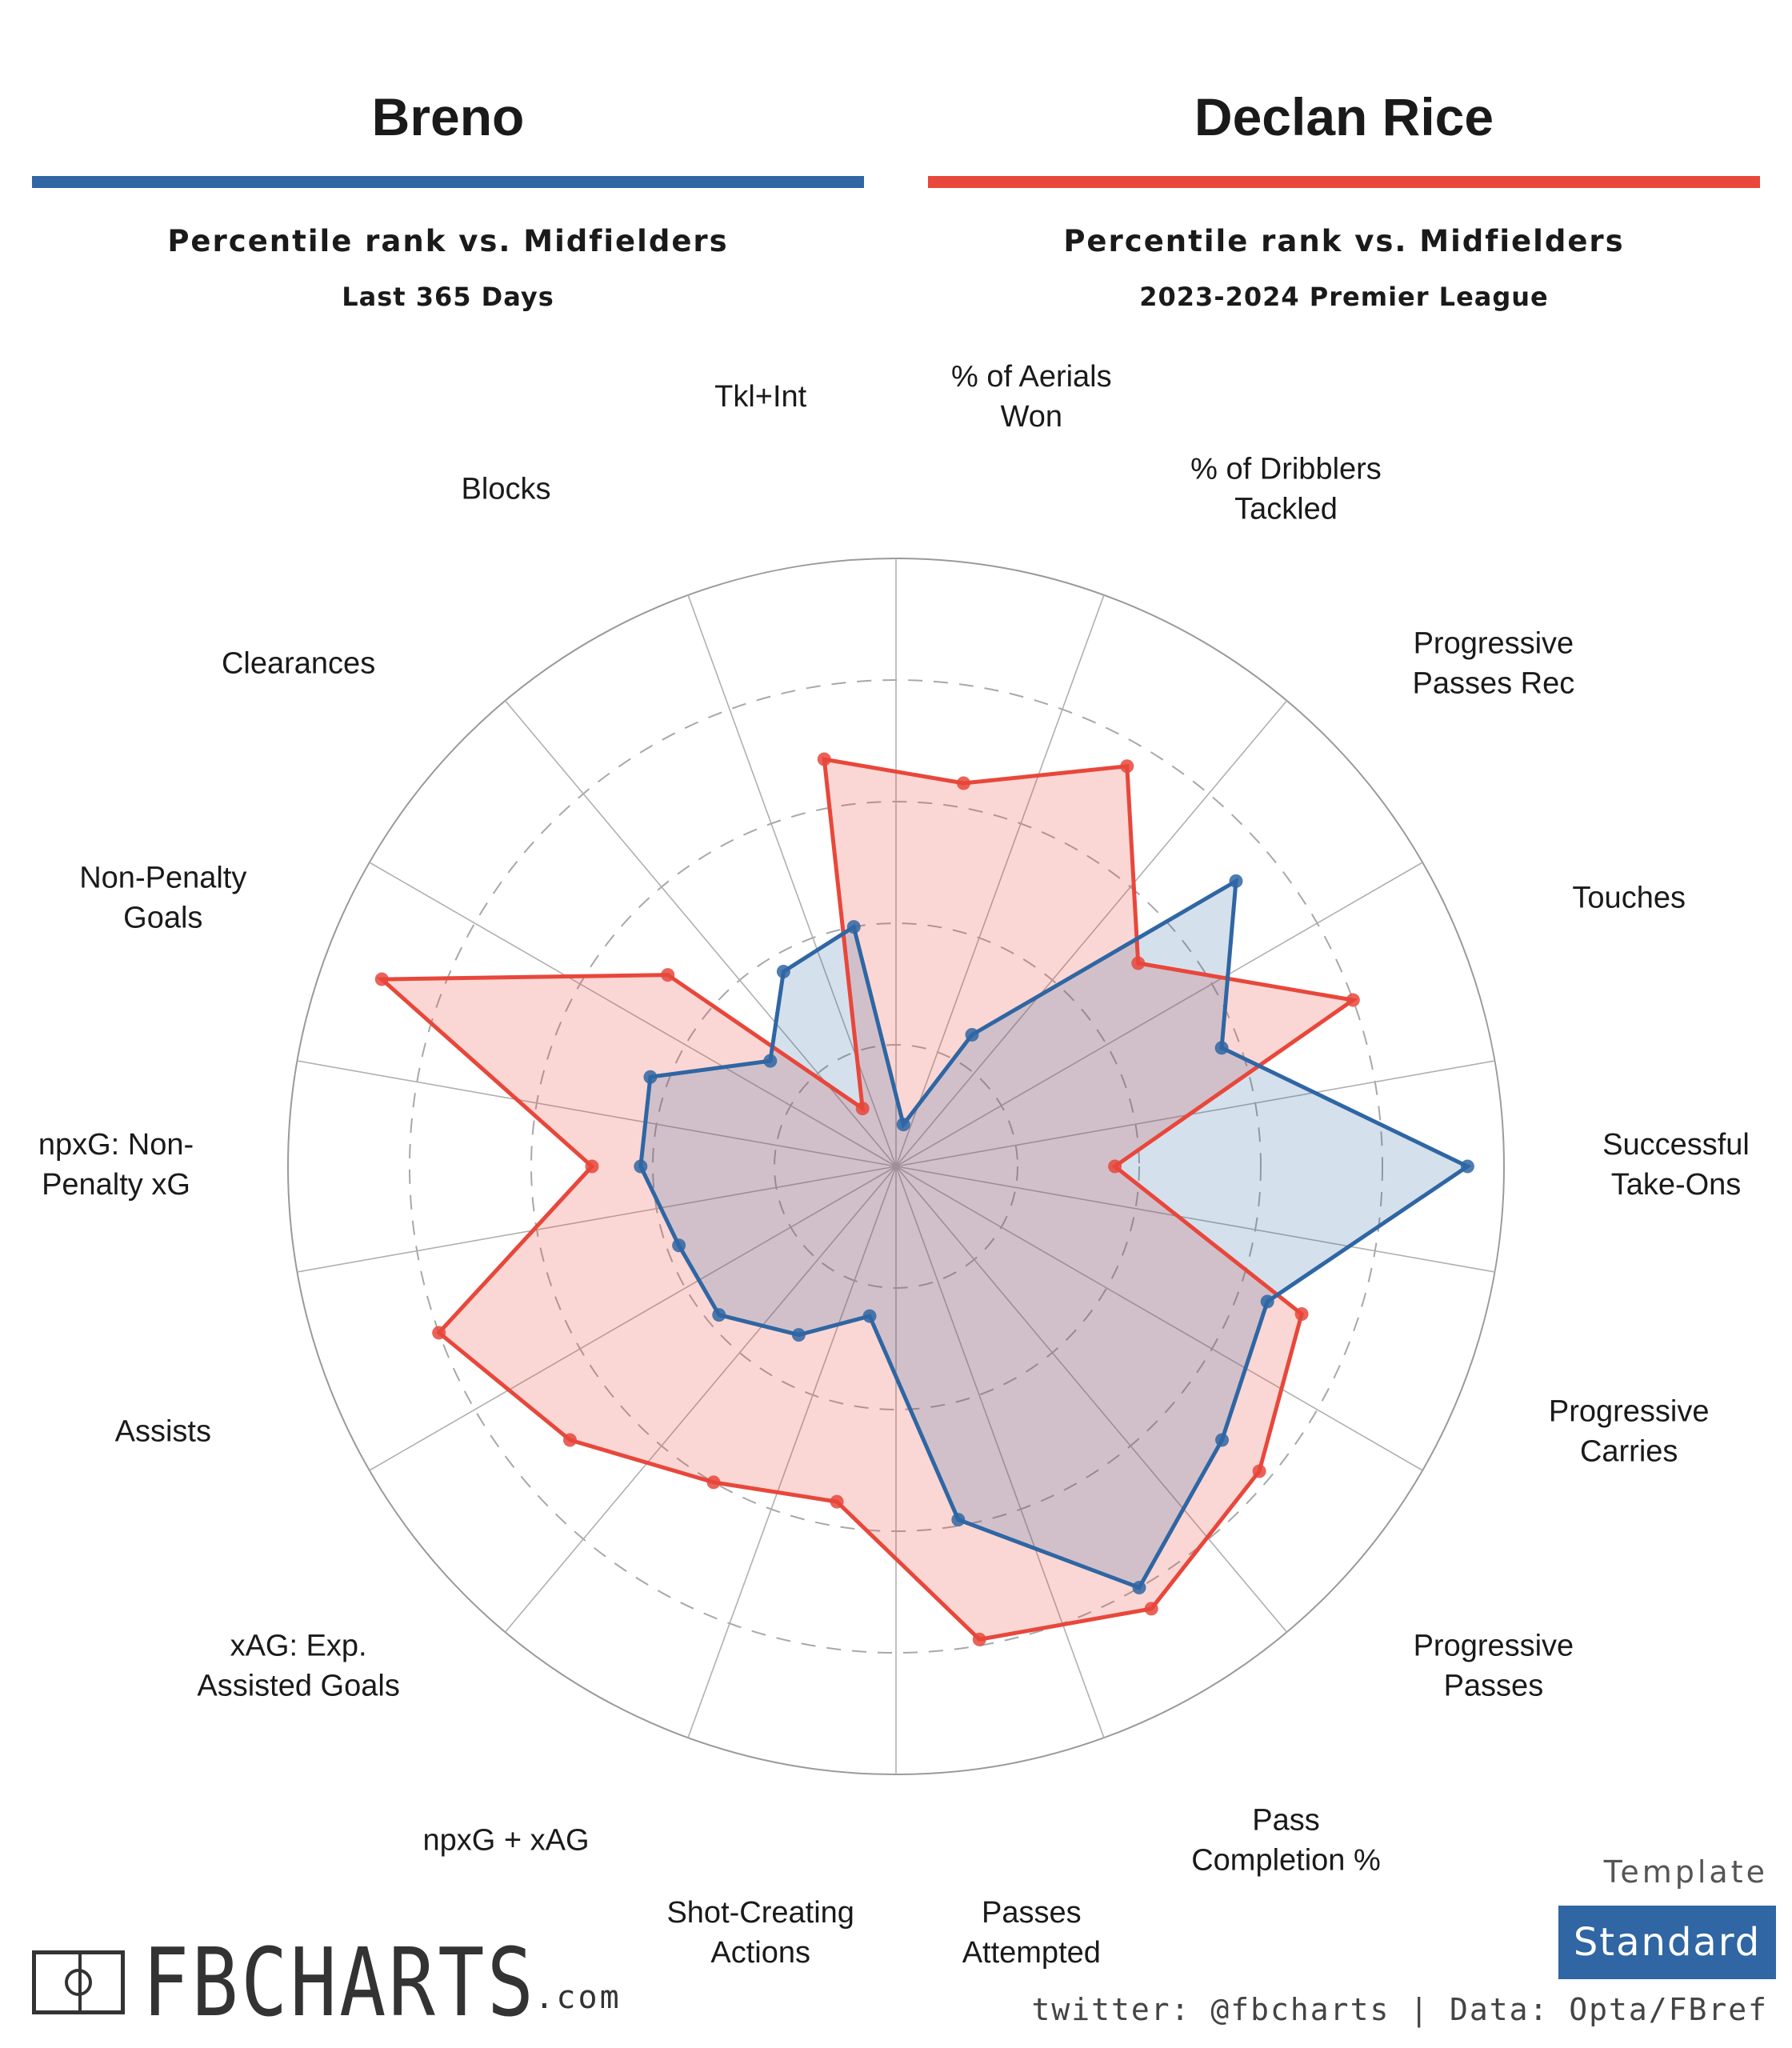  What do you see at coordinates (78, 1982) in the screenshot?
I see `pitch-icon` at bounding box center [78, 1982].